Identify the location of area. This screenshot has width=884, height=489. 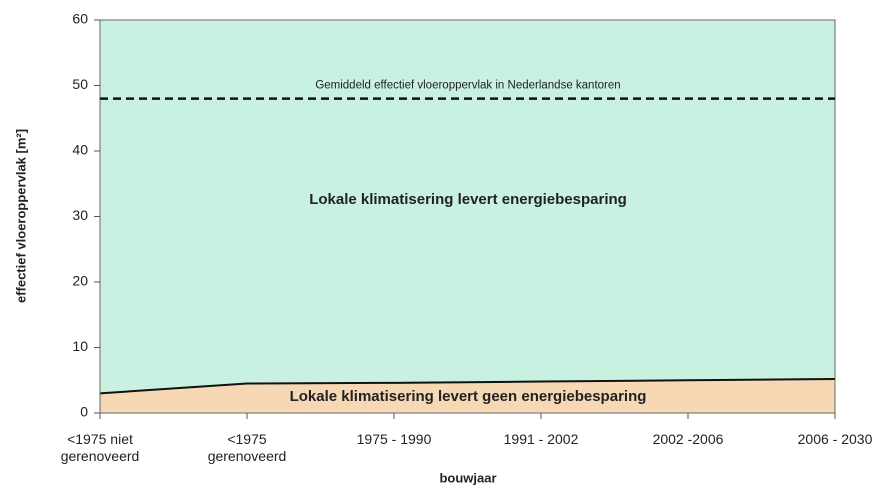
(467, 395).